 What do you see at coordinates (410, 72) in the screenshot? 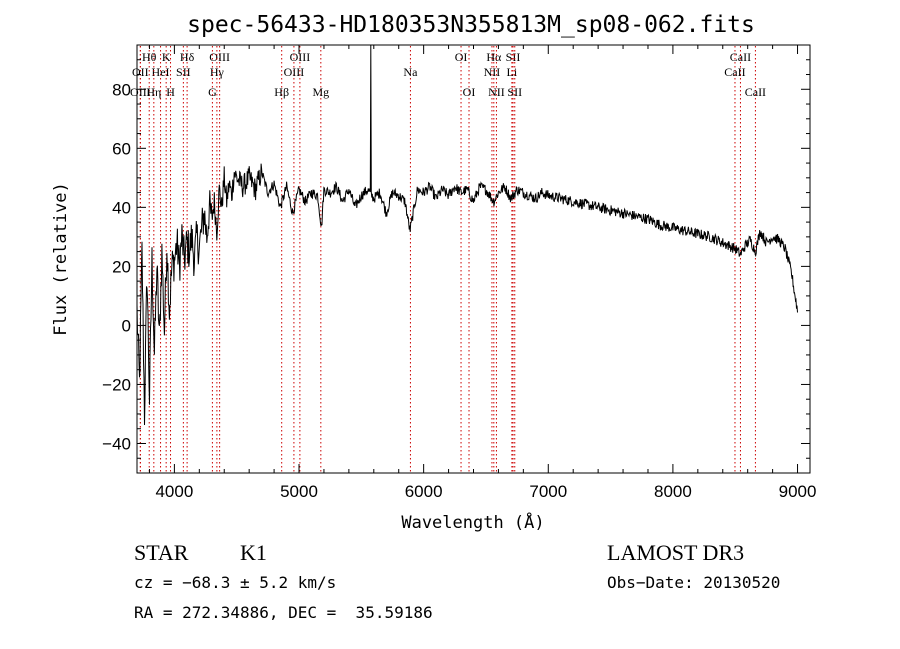
I see `line-label: Na` at bounding box center [410, 72].